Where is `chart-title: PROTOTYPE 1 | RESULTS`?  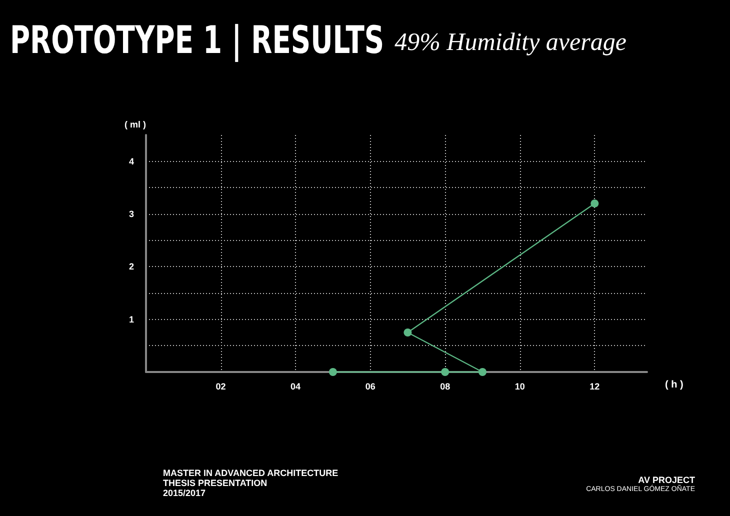
chart-title: PROTOTYPE 1 | RESULTS is located at coordinates (197, 40).